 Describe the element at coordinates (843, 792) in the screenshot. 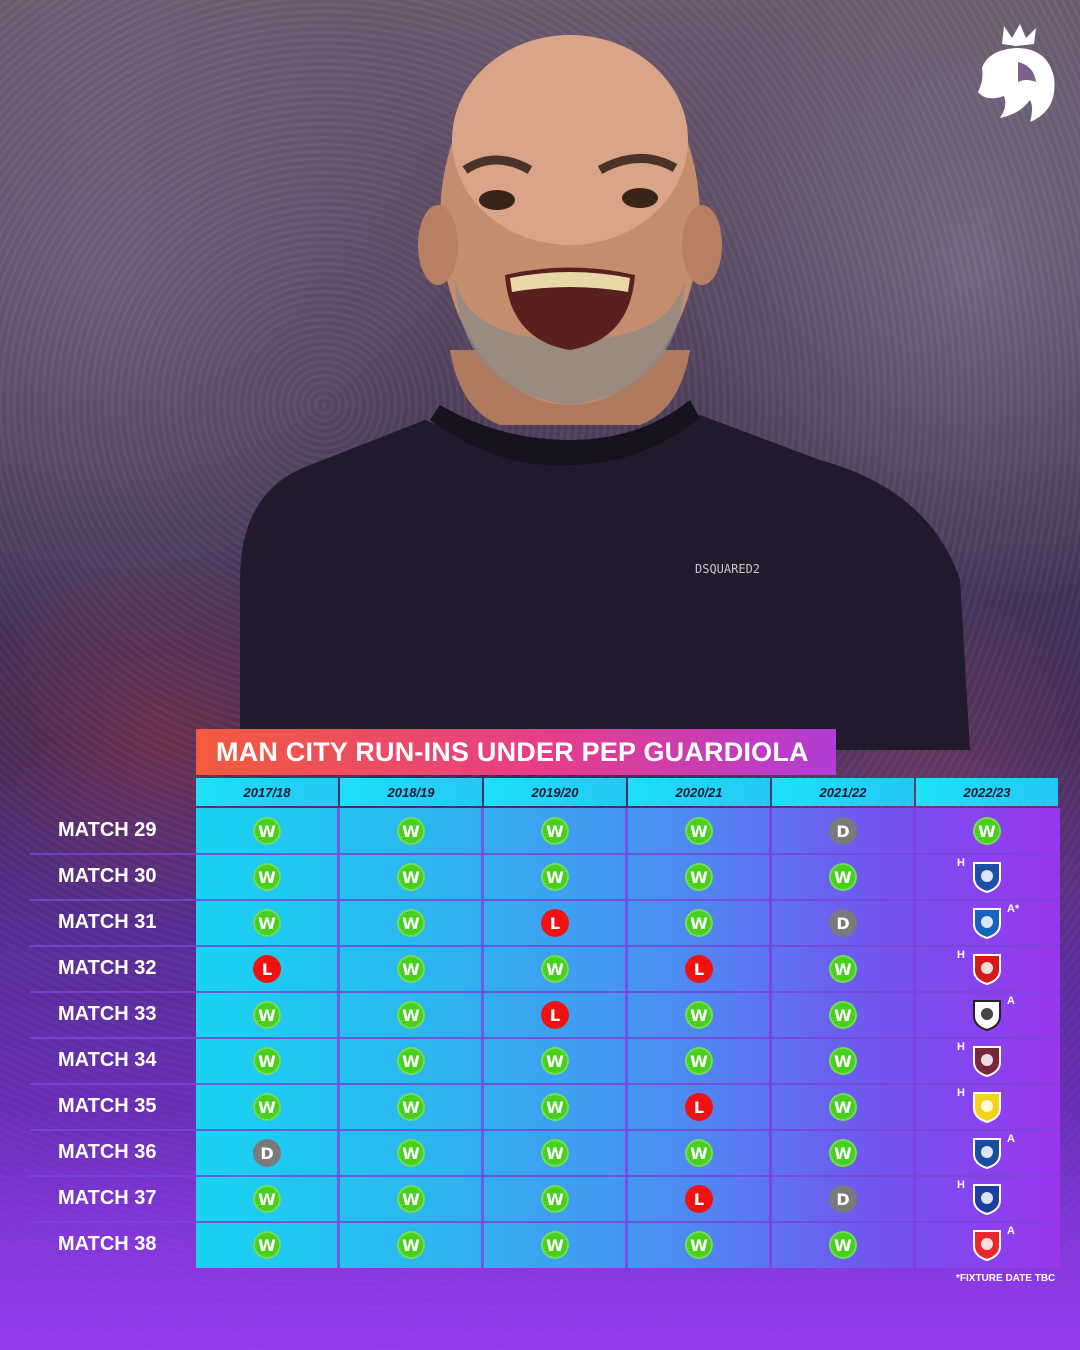

I see `season-header-2021-22: 2021/22` at that location.